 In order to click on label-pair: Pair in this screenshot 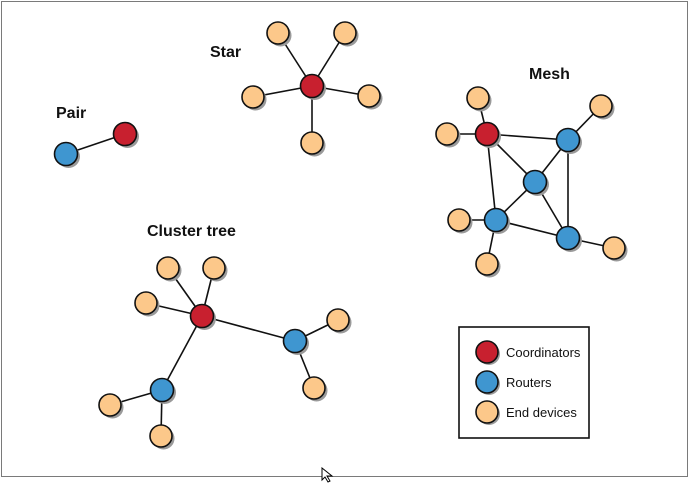, I will do `click(71, 113)`.